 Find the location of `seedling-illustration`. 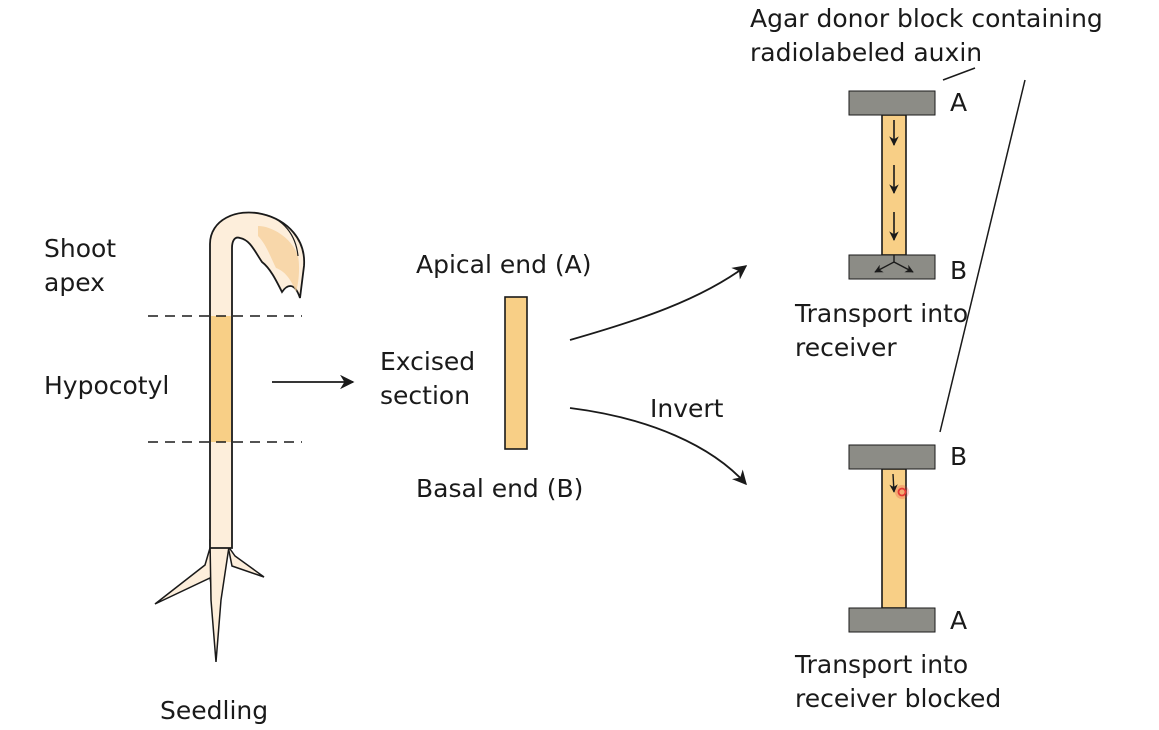

seedling-illustration is located at coordinates (226, 437).